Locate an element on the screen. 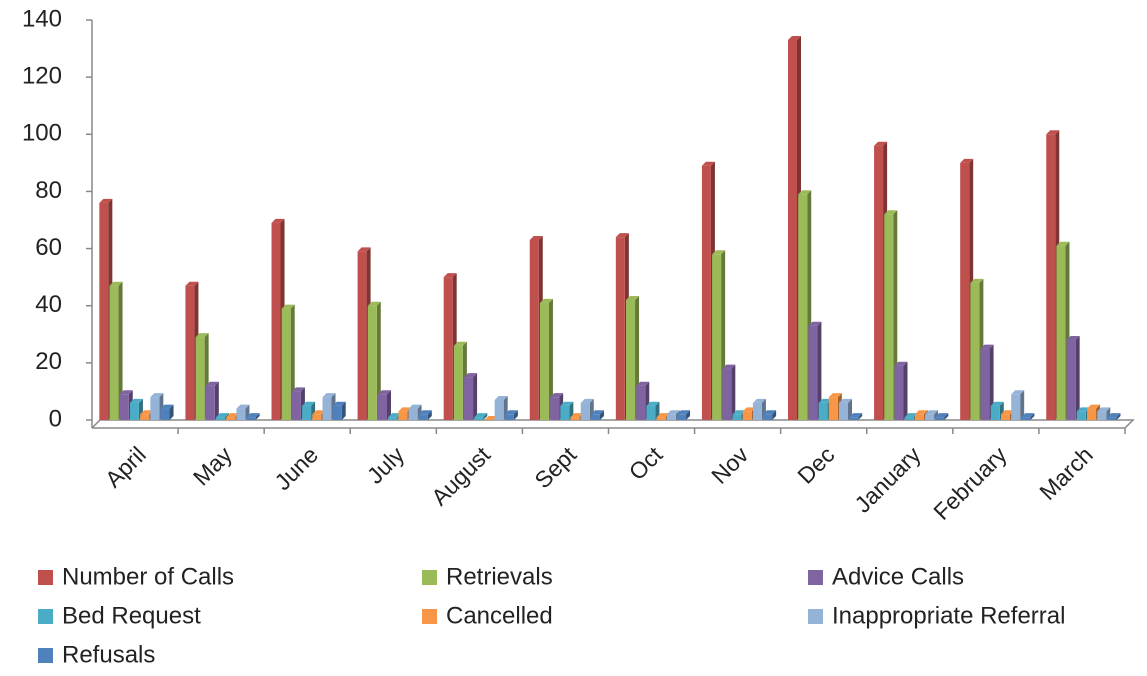 The height and width of the screenshot is (676, 1147). x-tick-label: Oct is located at coordinates (646, 463).